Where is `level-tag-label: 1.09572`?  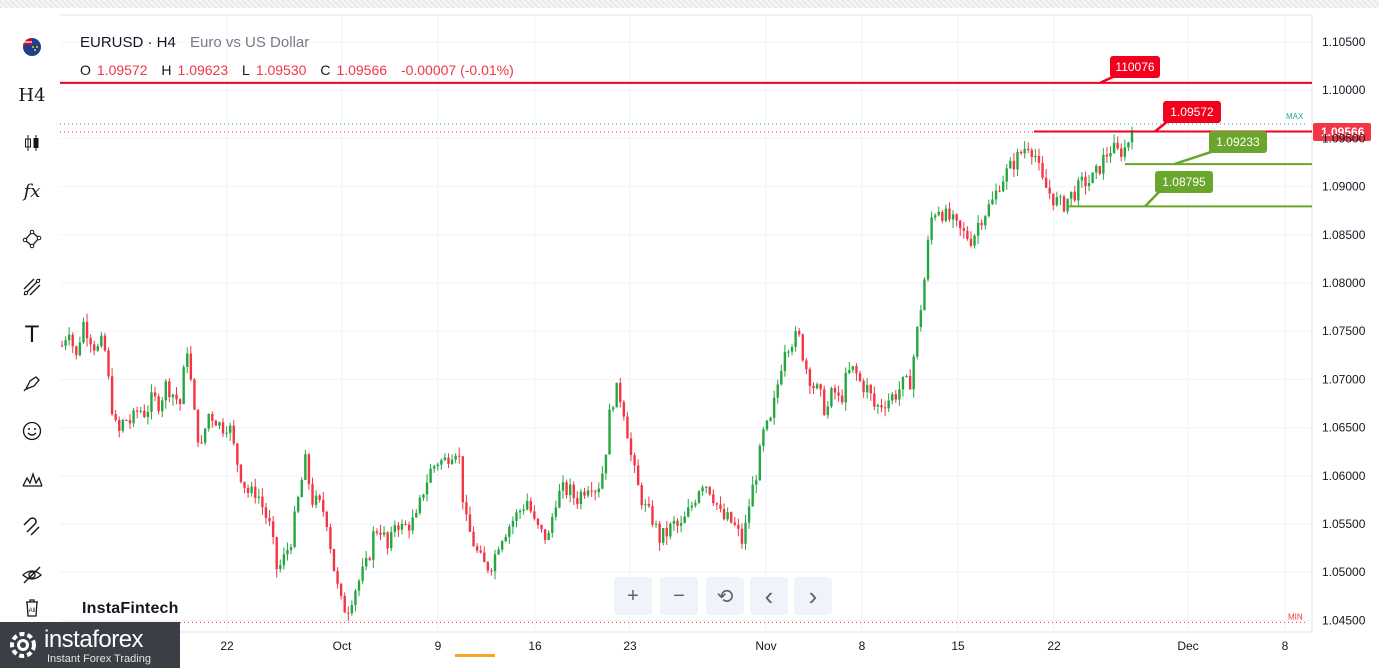 level-tag-label: 1.09572 is located at coordinates (1192, 112).